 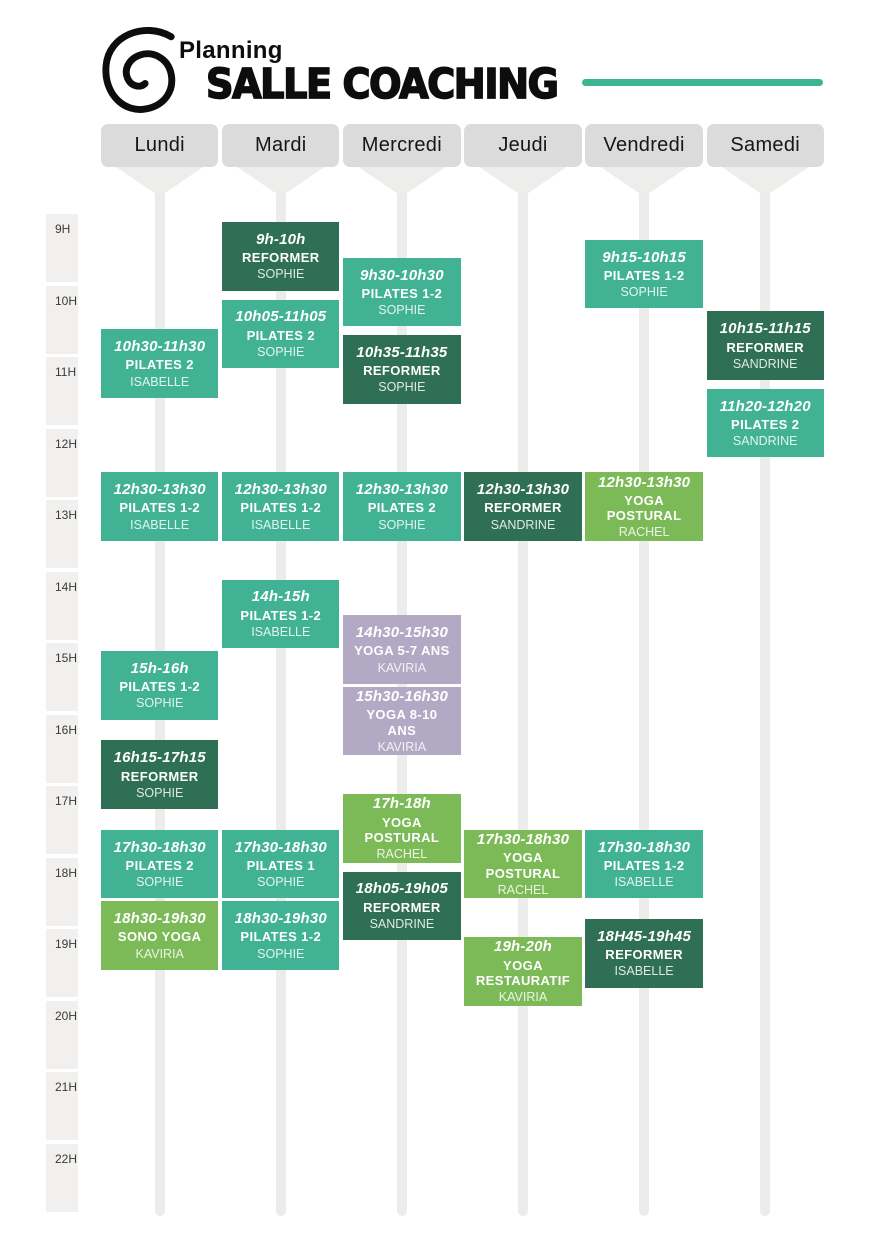 I want to click on hour-label: 20H, so click(x=62, y=1034).